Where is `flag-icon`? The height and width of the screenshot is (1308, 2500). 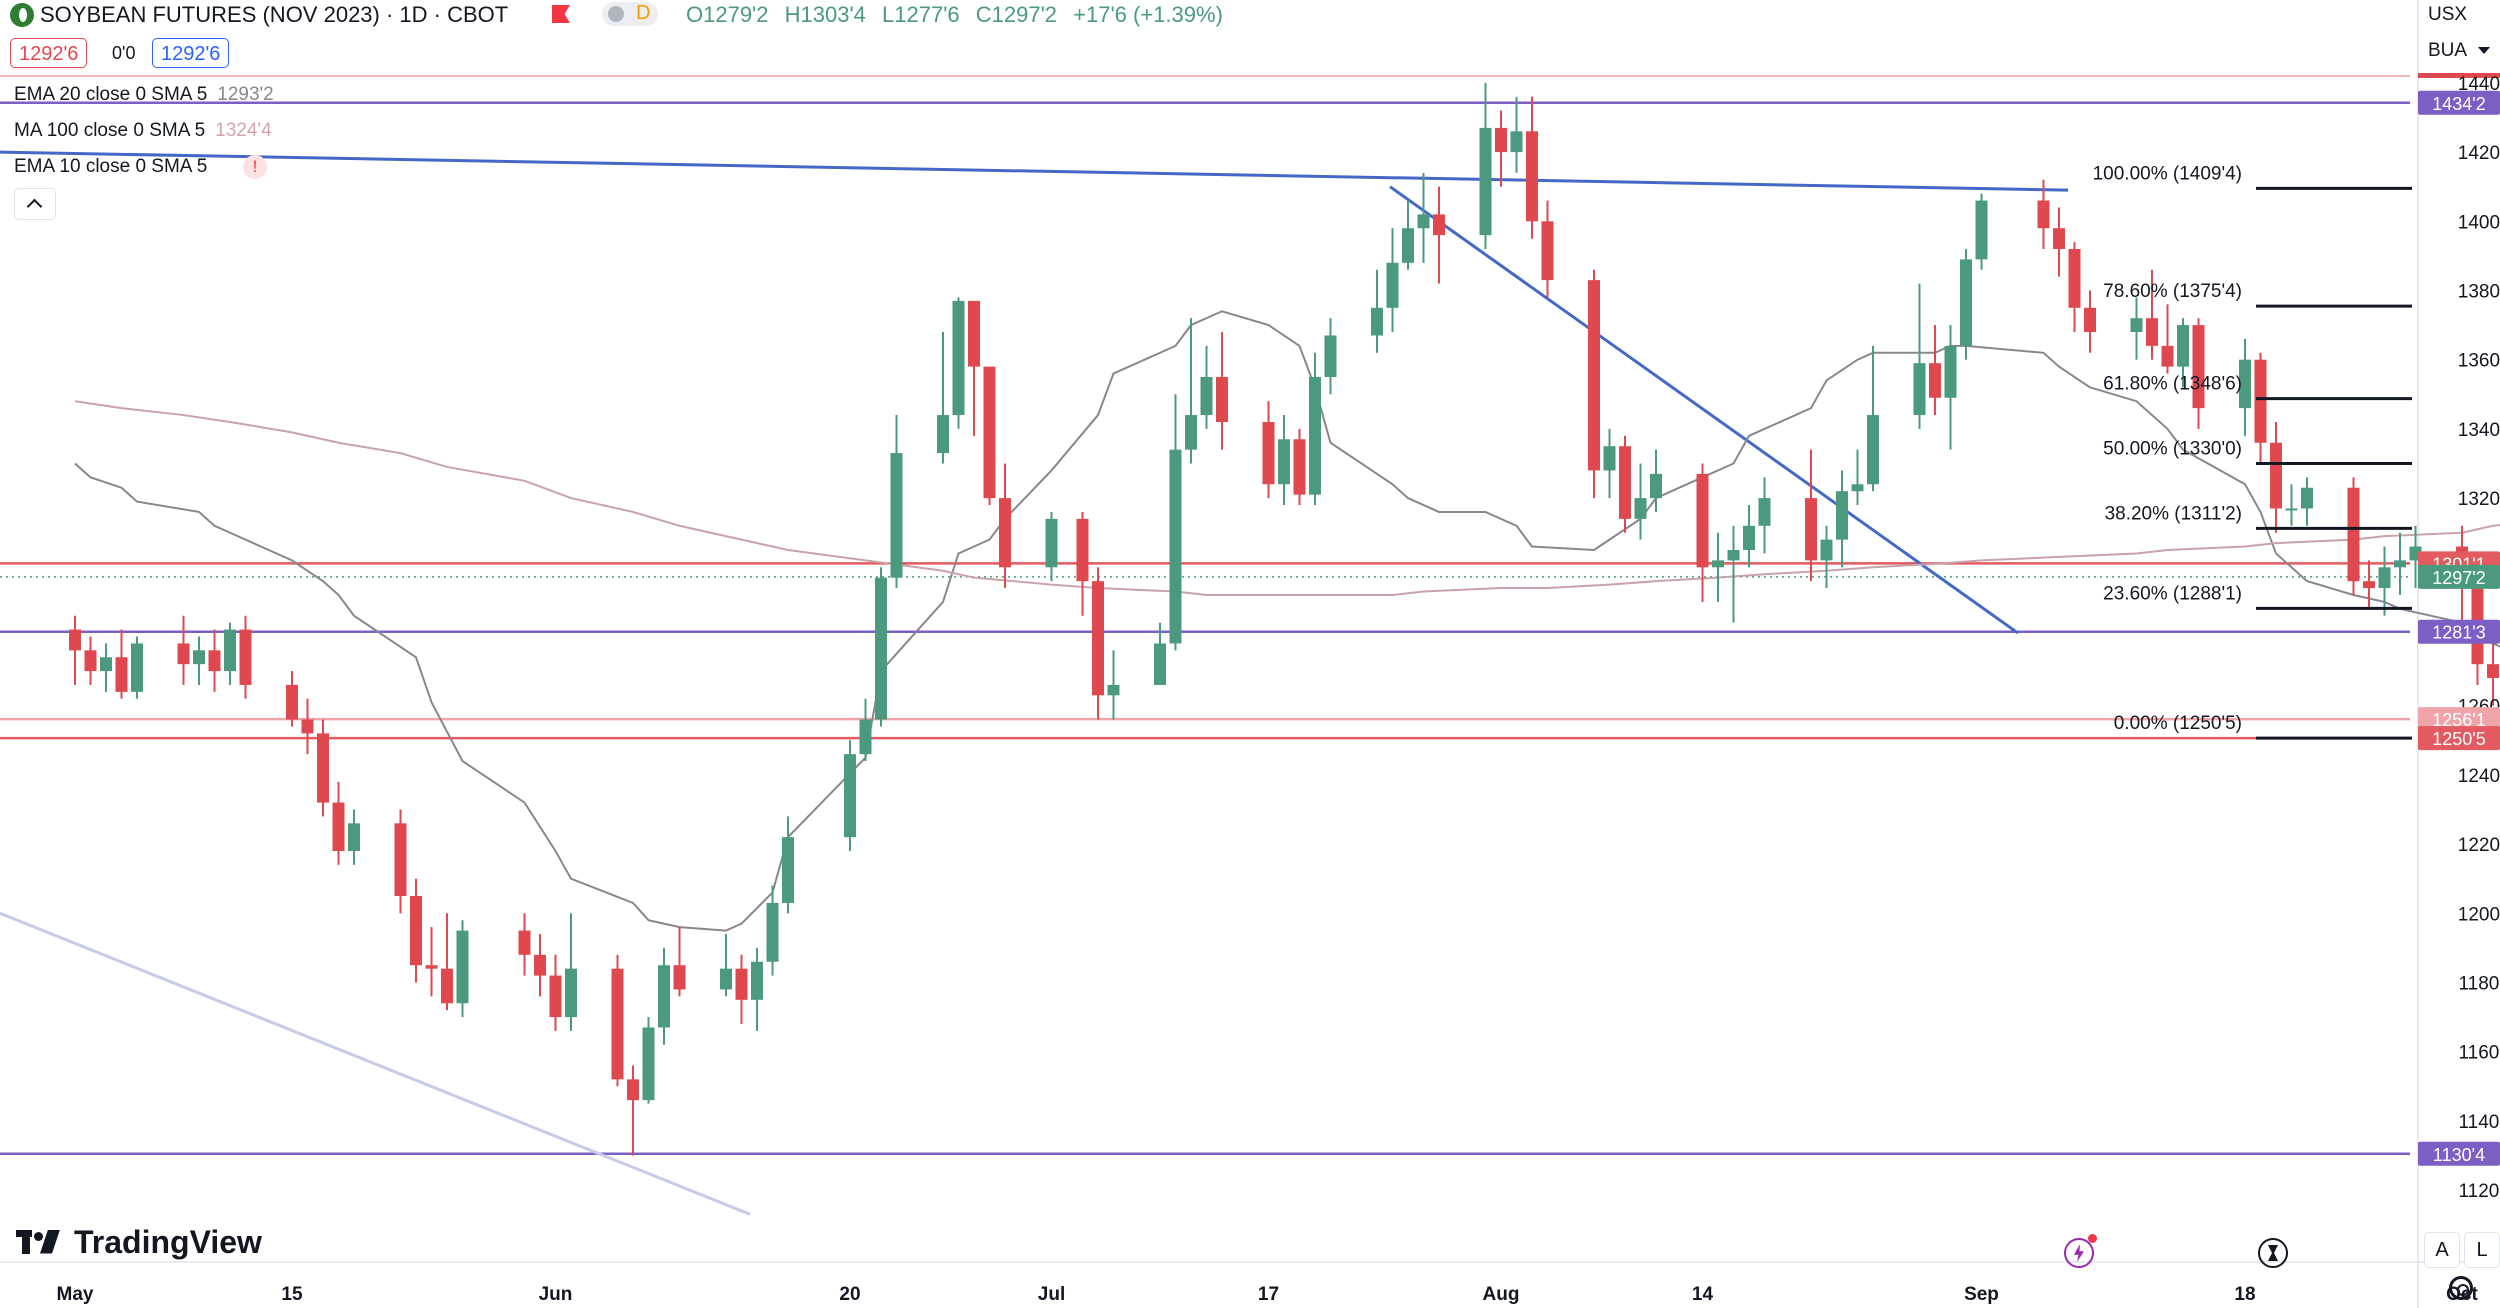
flag-icon is located at coordinates (561, 14).